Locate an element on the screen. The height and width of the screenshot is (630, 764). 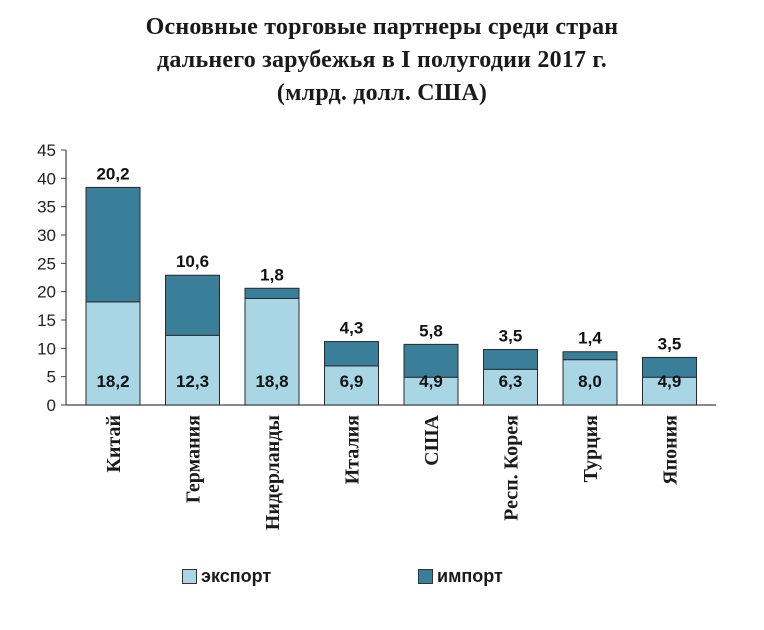
category-label: Нидерланды is located at coordinates (273, 473).